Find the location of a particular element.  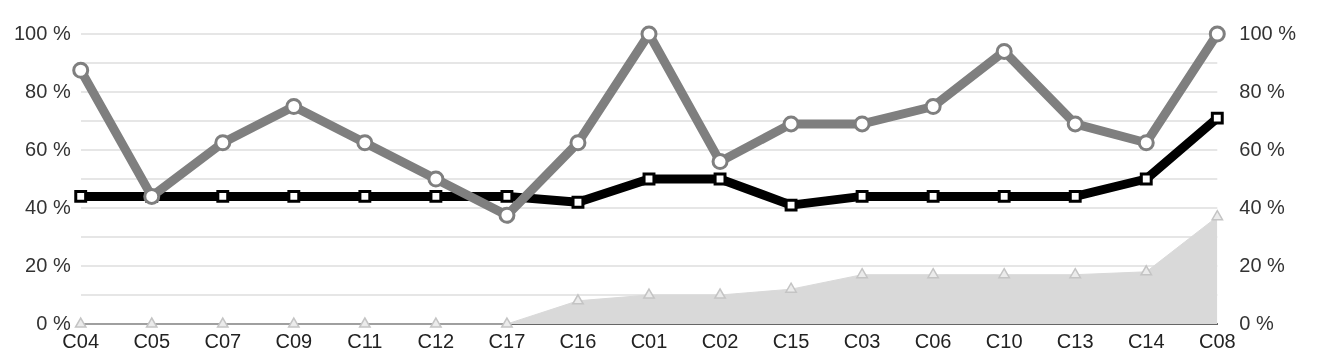

x-tick-label: C06 is located at coordinates (933, 340).